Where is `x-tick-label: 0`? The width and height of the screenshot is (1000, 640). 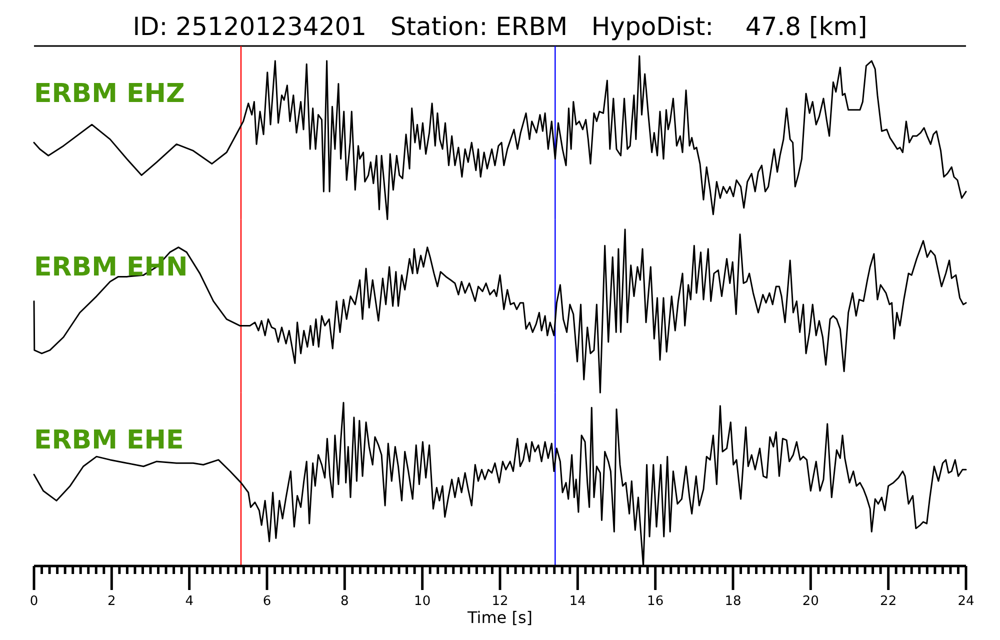
x-tick-label: 0 is located at coordinates (34, 601).